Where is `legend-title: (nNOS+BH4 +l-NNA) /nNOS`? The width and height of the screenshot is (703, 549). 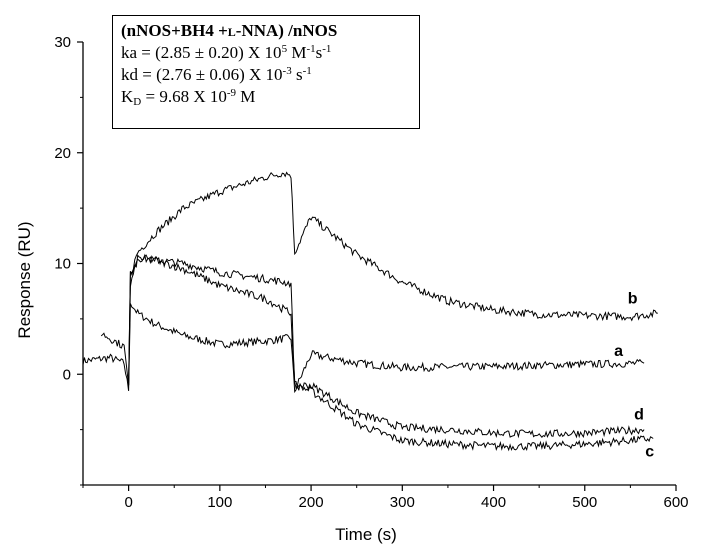
legend-title: (nNOS+BH4 +l-NNA) /nNOS is located at coordinates (229, 30).